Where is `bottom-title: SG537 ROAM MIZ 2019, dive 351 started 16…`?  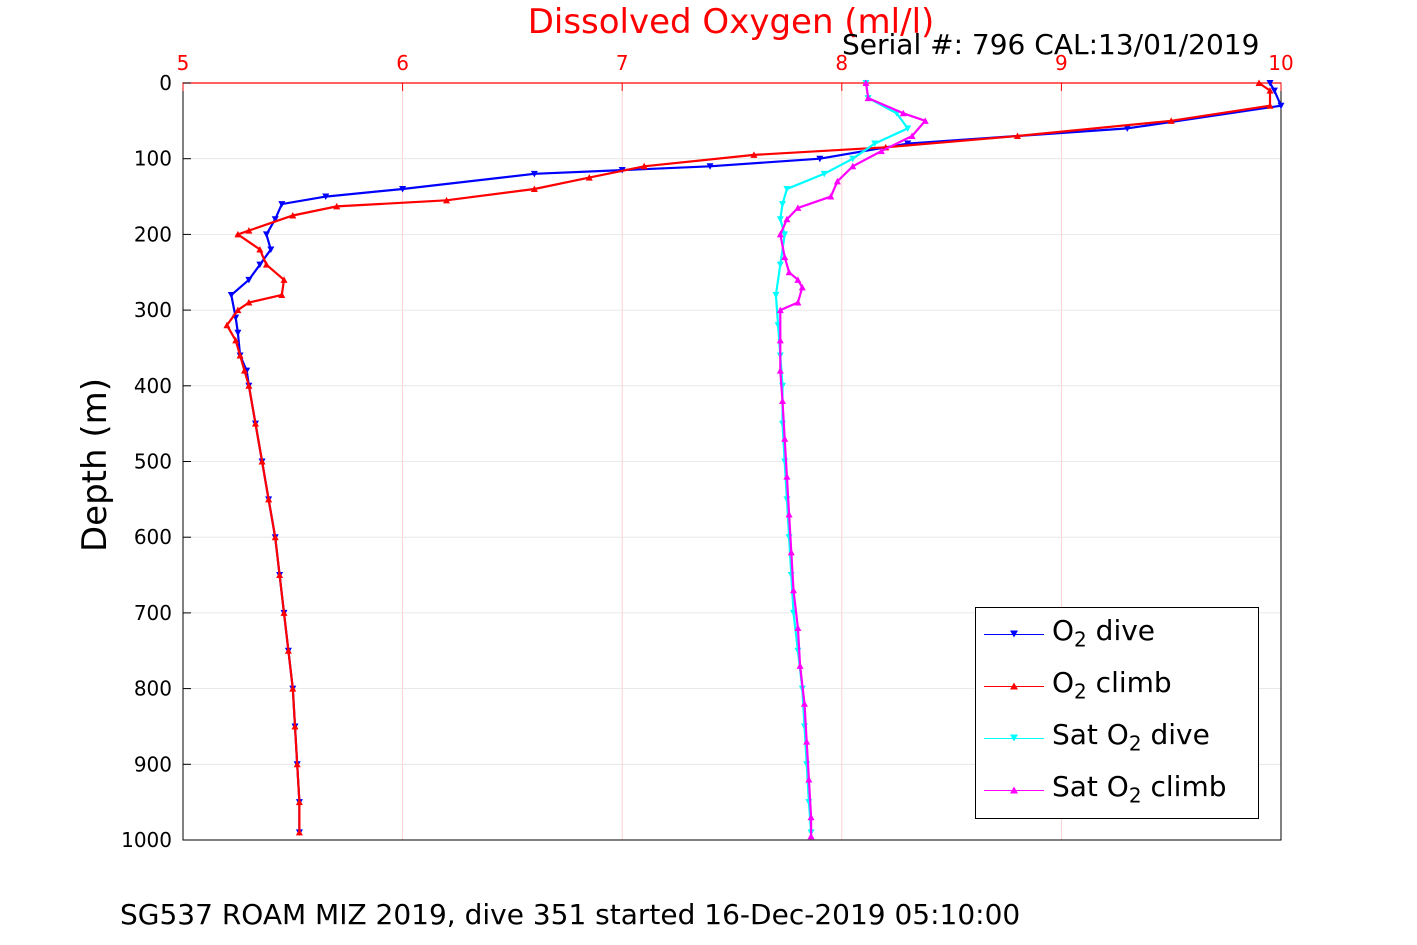 bottom-title: SG537 ROAM MIZ 2019, dive 351 started 16… is located at coordinates (570, 914).